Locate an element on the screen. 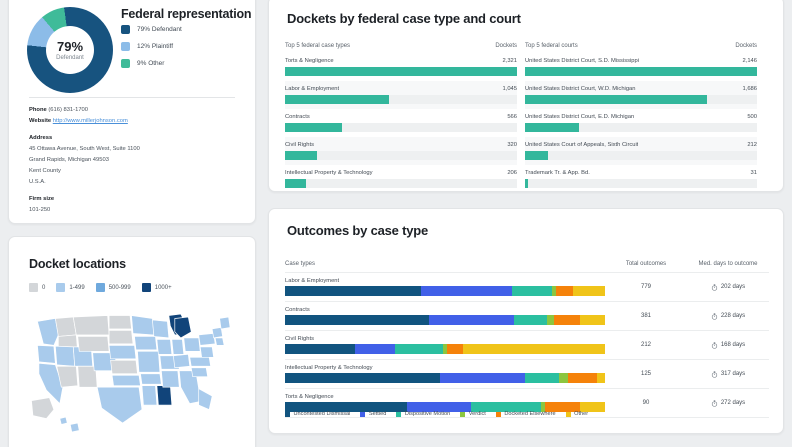 This screenshot has width=792, height=447. outcome-bar-cell: Torts & Negligence is located at coordinates (445, 403).